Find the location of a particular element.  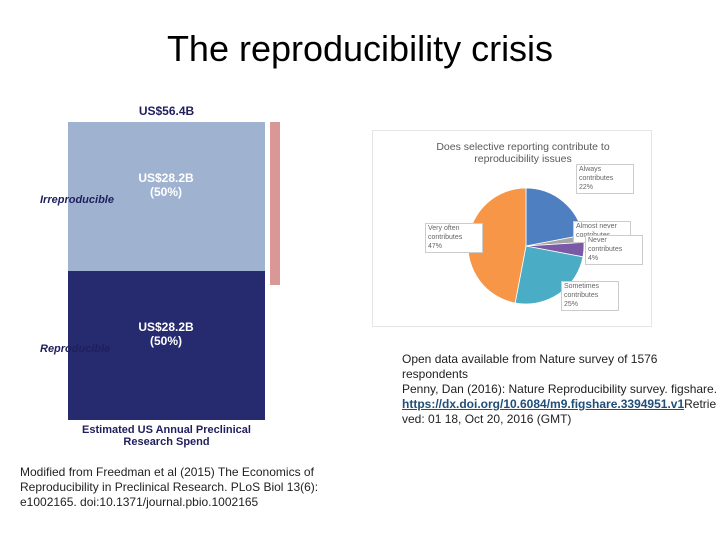

highlight-bar is located at coordinates (275, 203).